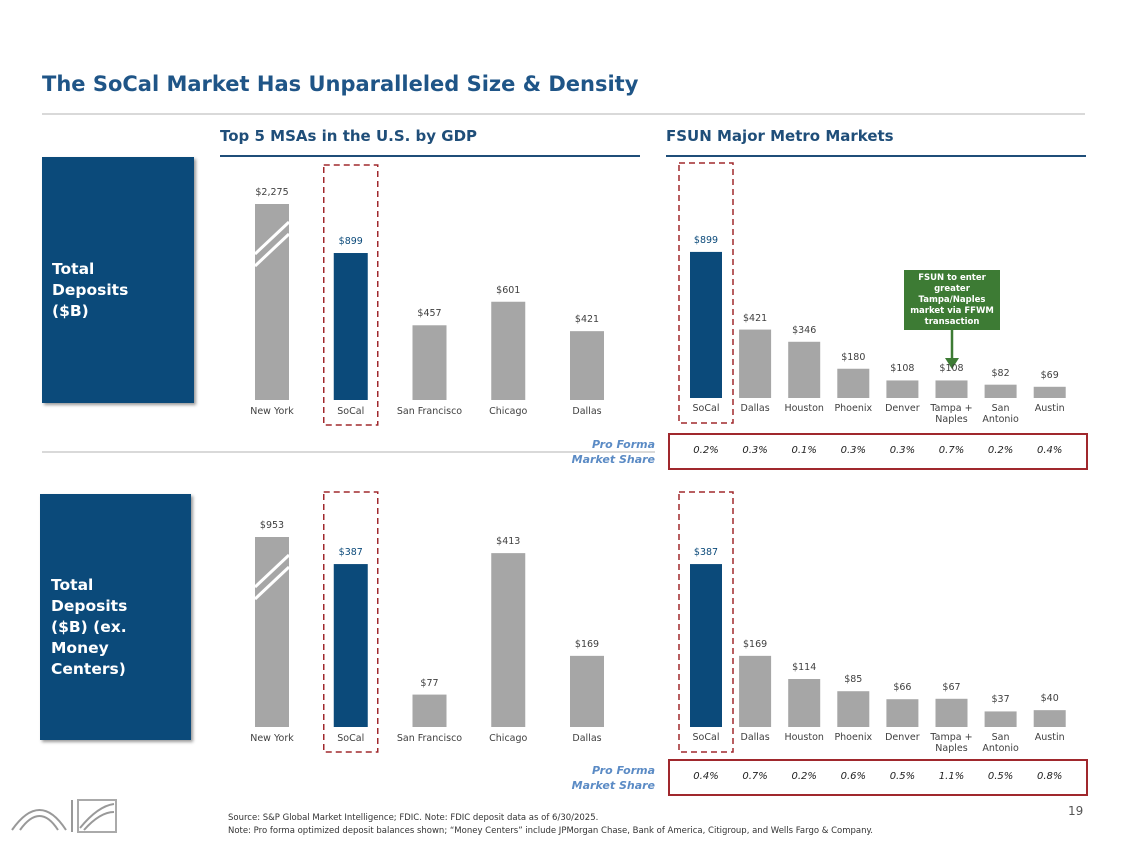  Describe the element at coordinates (706, 776) in the screenshot. I see `market-share: 0.4%` at that location.